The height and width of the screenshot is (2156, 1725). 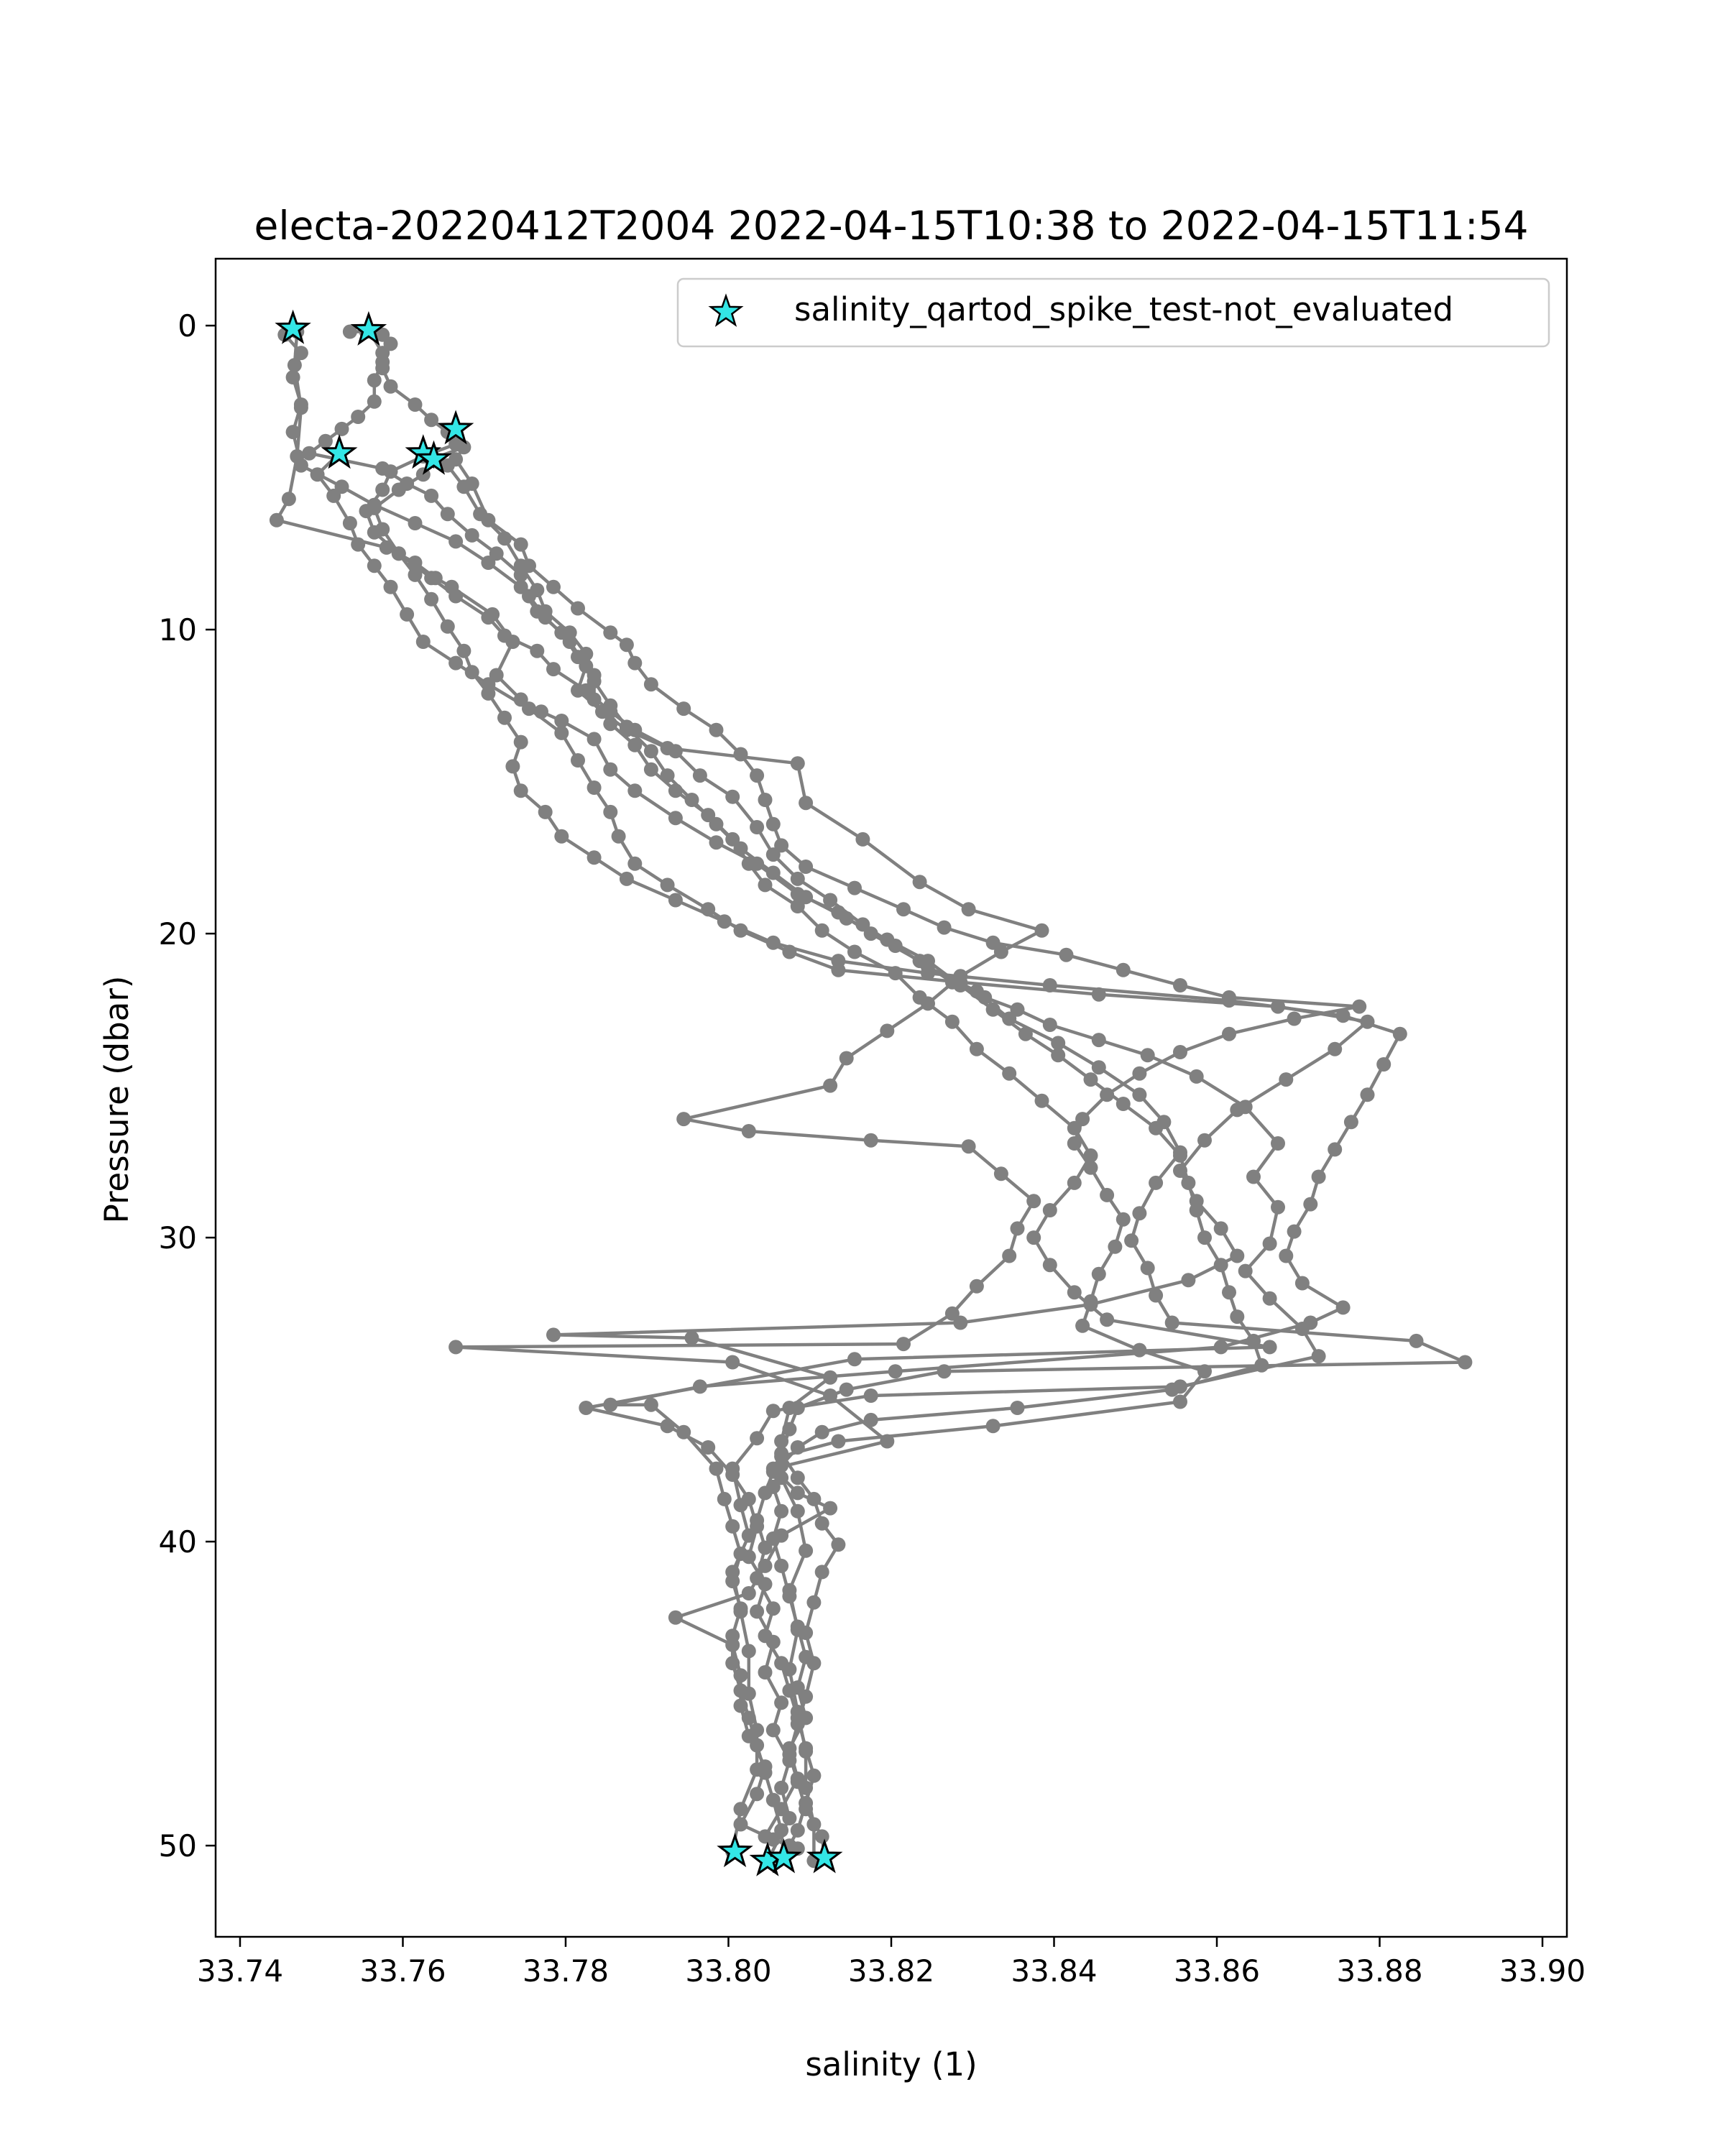 What do you see at coordinates (178, 934) in the screenshot?
I see `y-tick-label: 20` at bounding box center [178, 934].